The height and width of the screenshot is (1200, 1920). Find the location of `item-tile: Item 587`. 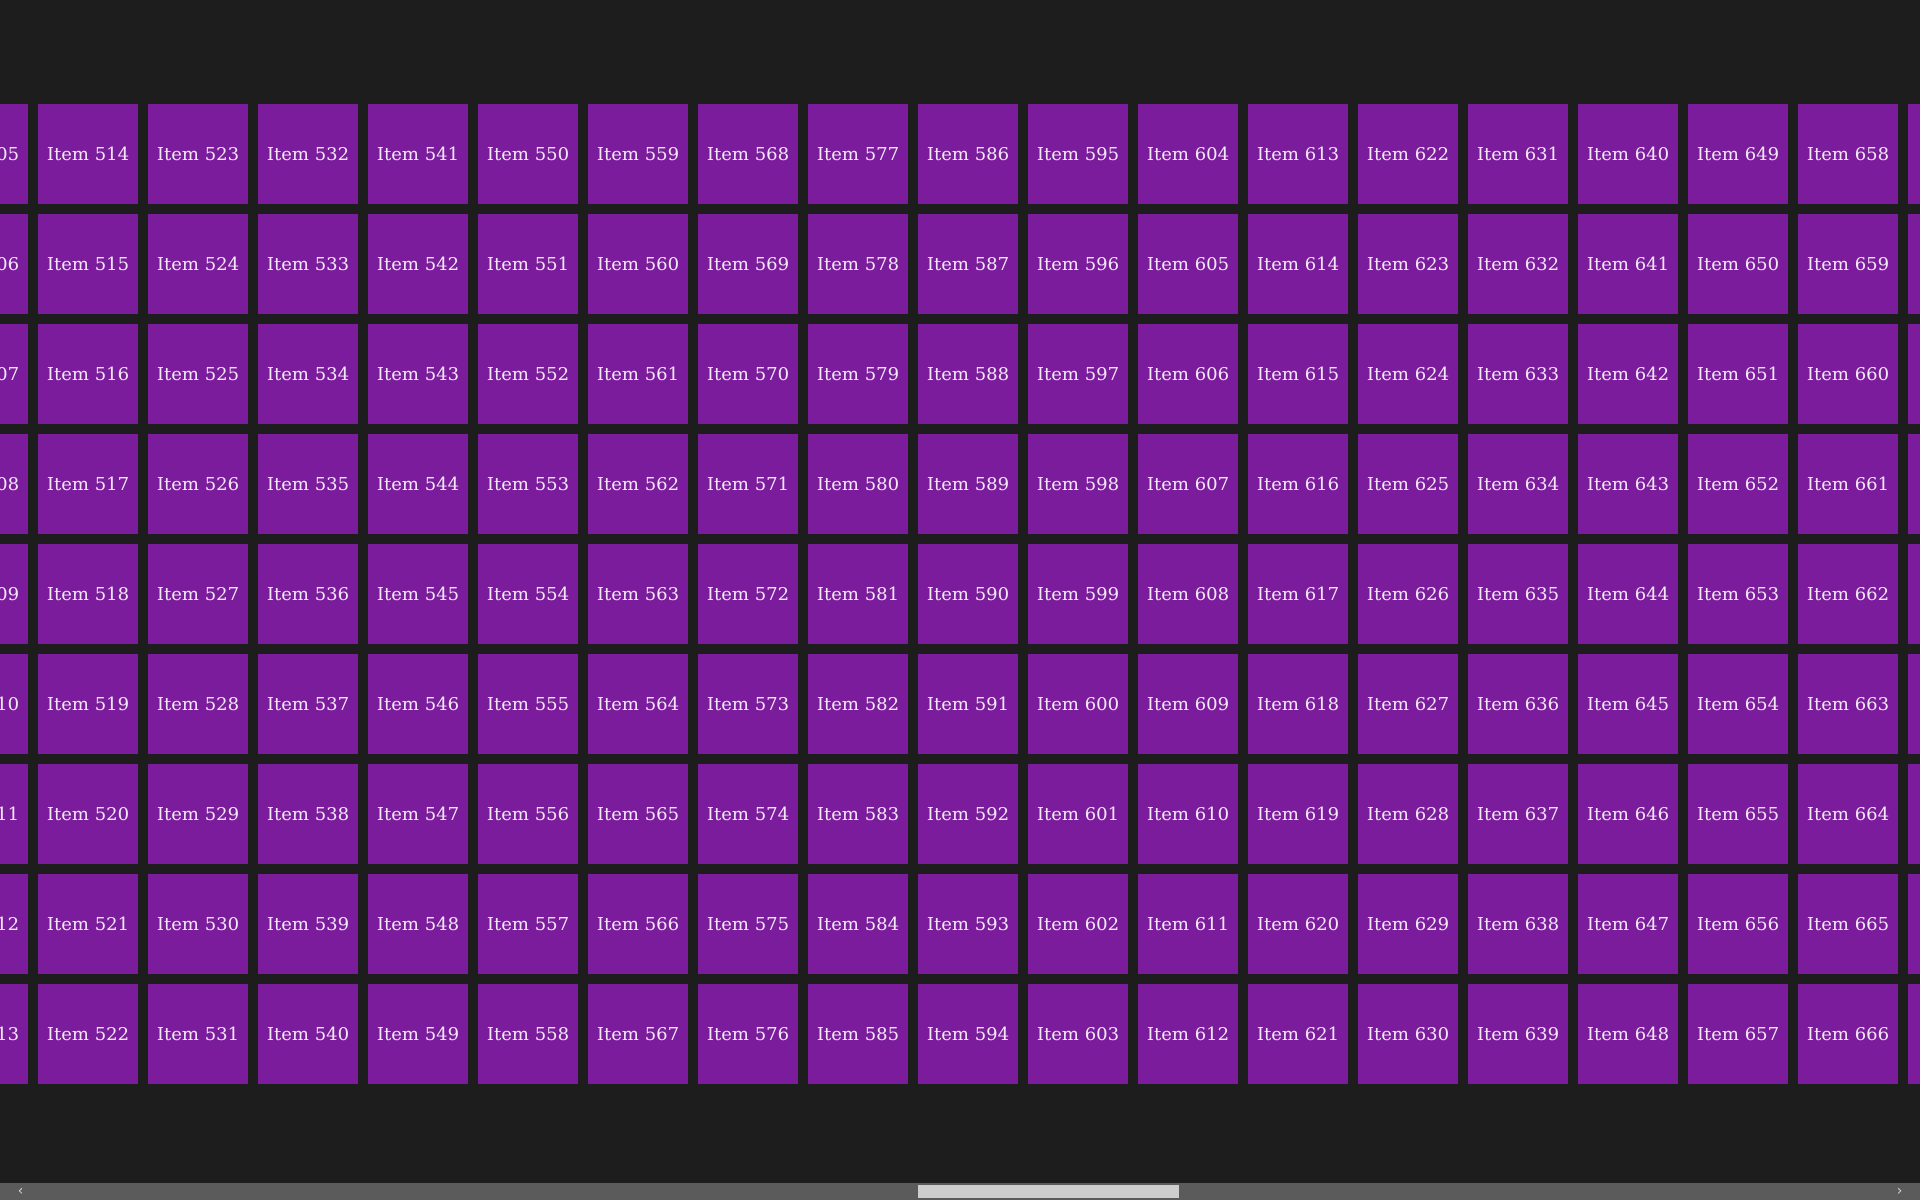

item-tile: Item 587 is located at coordinates (968, 264).